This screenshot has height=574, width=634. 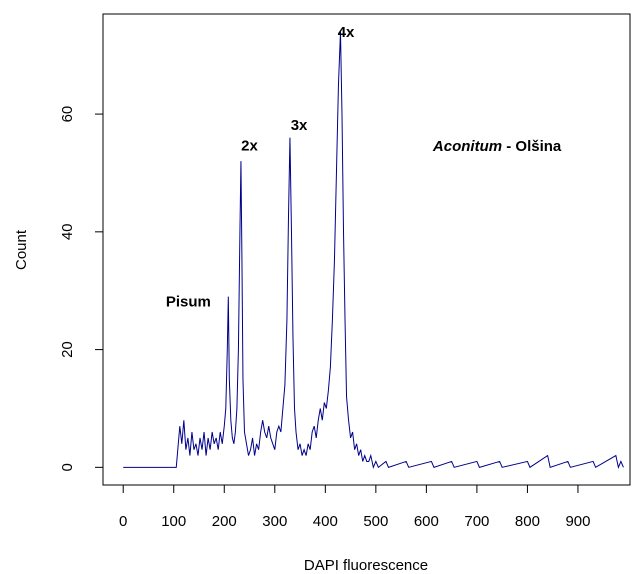 I want to click on annotation-part: 2x, so click(x=249, y=145).